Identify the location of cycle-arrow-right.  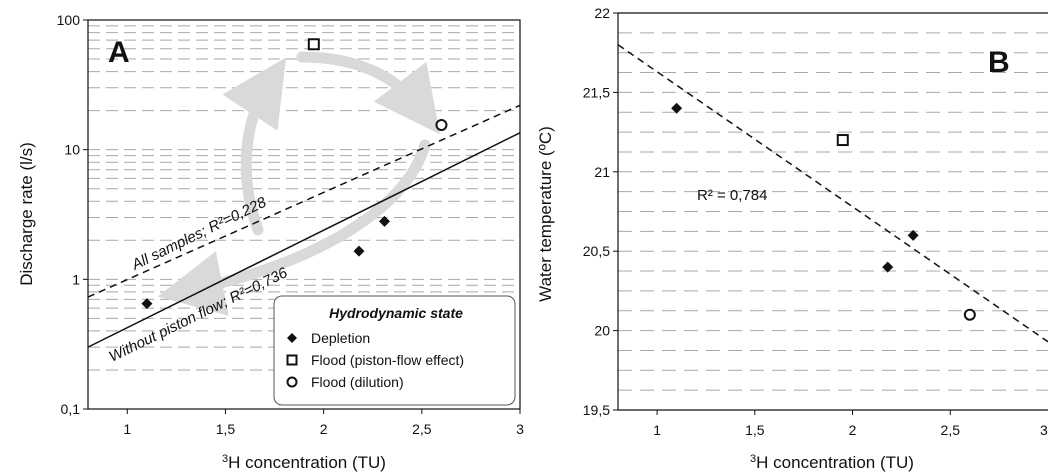
(368, 93).